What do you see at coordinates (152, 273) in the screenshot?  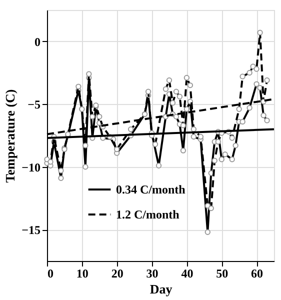 I see `x-tick-label: 30` at bounding box center [152, 273].